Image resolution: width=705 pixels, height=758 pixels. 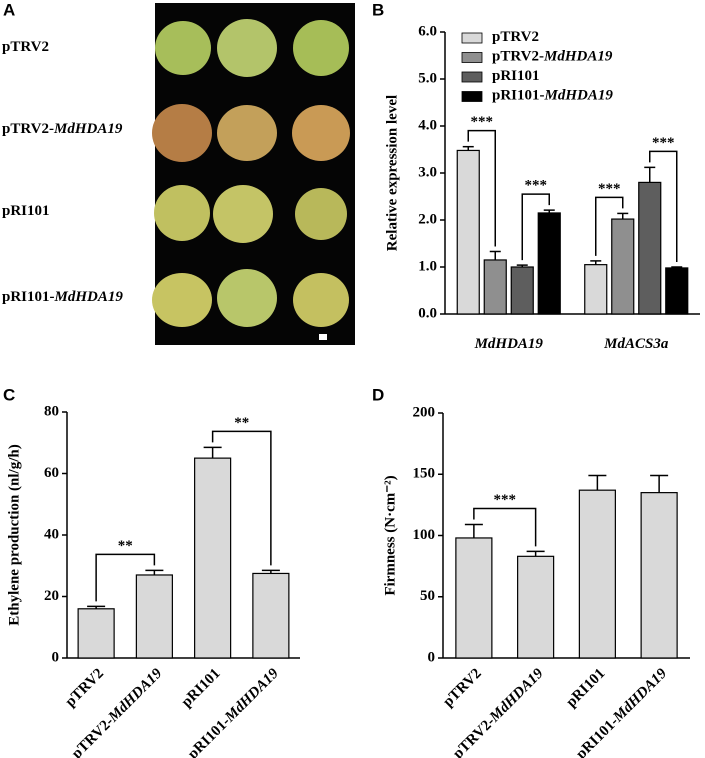 What do you see at coordinates (392, 173) in the screenshot?
I see `y-axis-label: Relative expression level` at bounding box center [392, 173].